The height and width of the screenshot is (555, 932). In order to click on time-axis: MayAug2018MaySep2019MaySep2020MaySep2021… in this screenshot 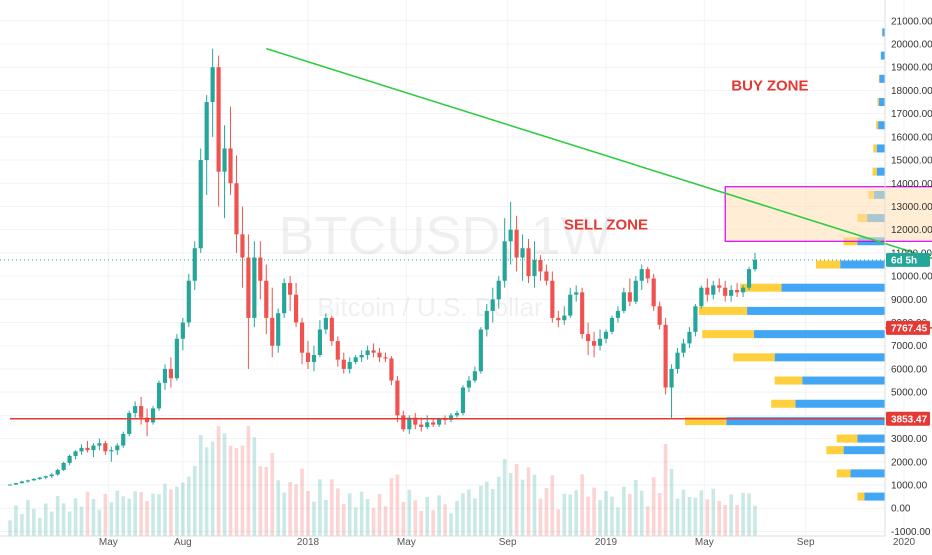, I will do `click(466, 541)`.